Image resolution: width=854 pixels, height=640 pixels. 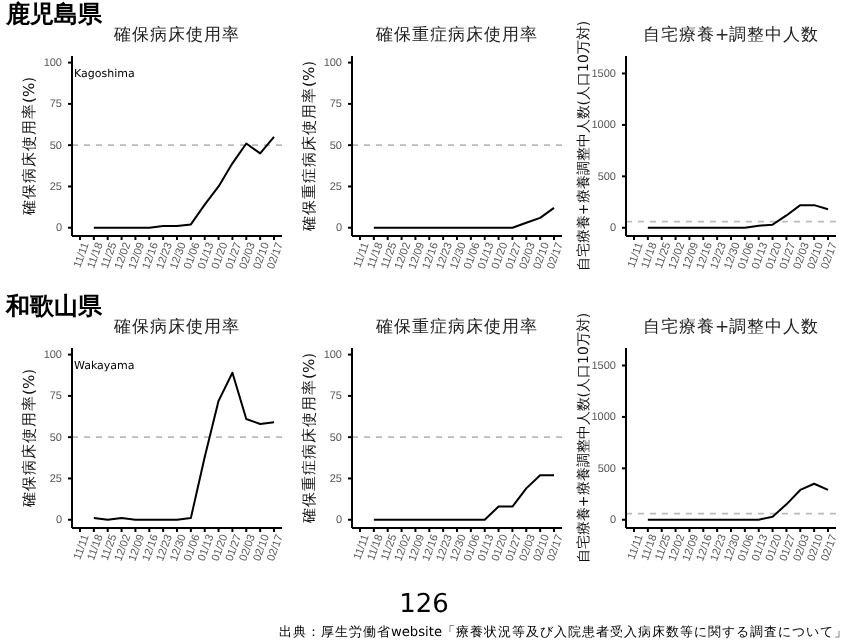 I want to click on text: 126, so click(x=424, y=605).